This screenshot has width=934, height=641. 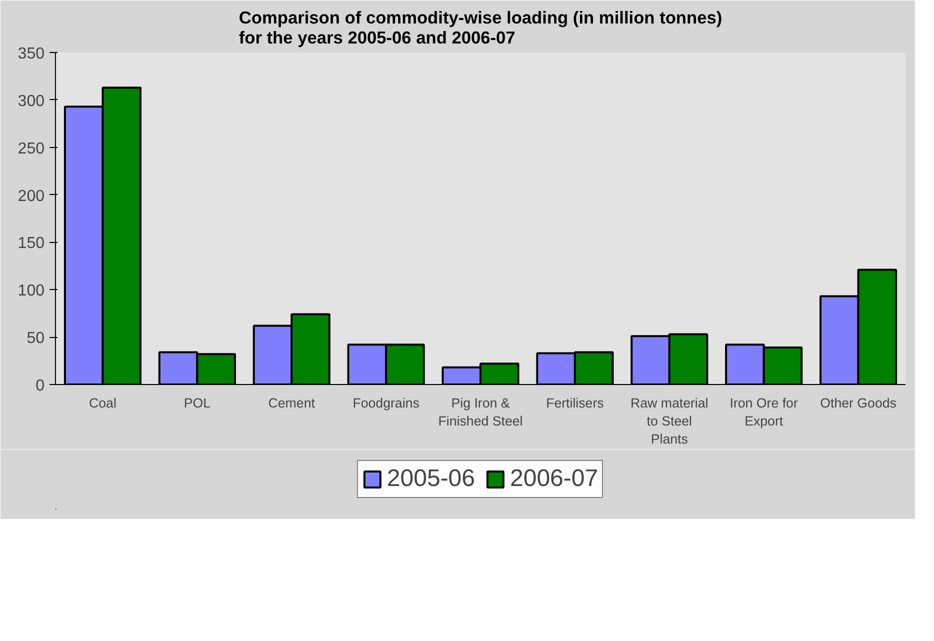 What do you see at coordinates (386, 403) in the screenshot?
I see `x-tick-label: Foodgrains` at bounding box center [386, 403].